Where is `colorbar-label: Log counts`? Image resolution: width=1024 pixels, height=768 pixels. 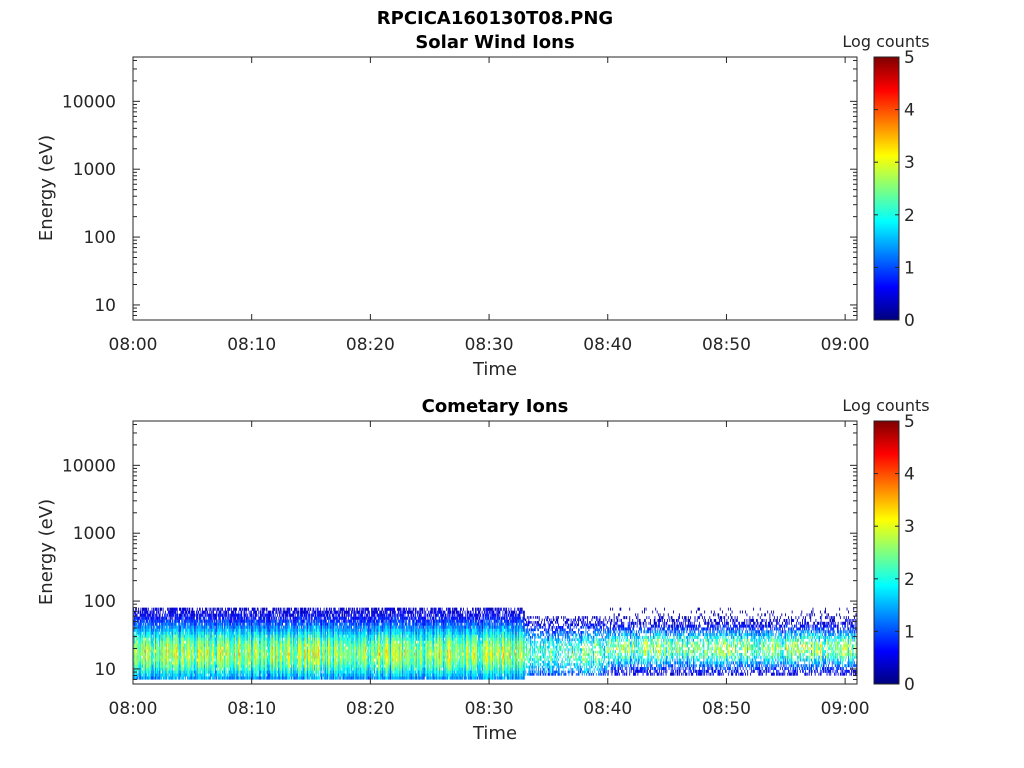 colorbar-label: Log counts is located at coordinates (885, 41).